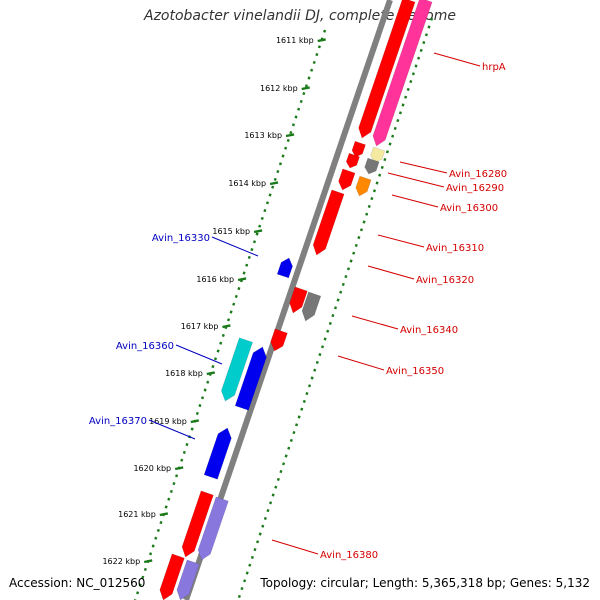 Image resolution: width=600 pixels, height=600 pixels. I want to click on gene-label: Avin_16290, so click(475, 188).